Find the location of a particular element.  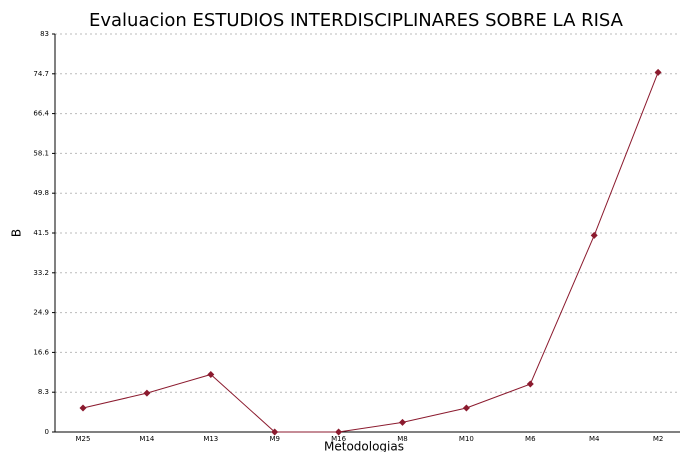

x-tick-label: M25 is located at coordinates (83, 439).